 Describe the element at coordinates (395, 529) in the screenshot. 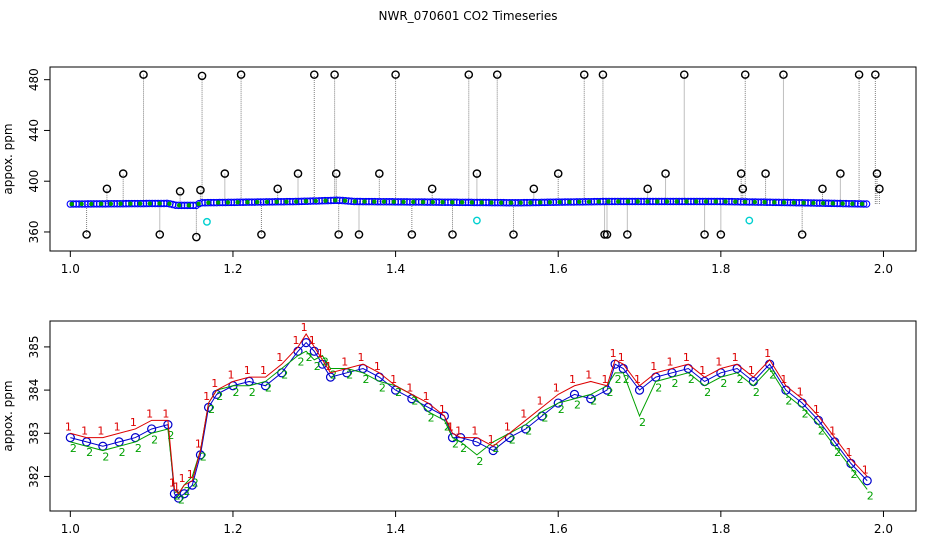

I see `x-tick-label: 1.4` at that location.